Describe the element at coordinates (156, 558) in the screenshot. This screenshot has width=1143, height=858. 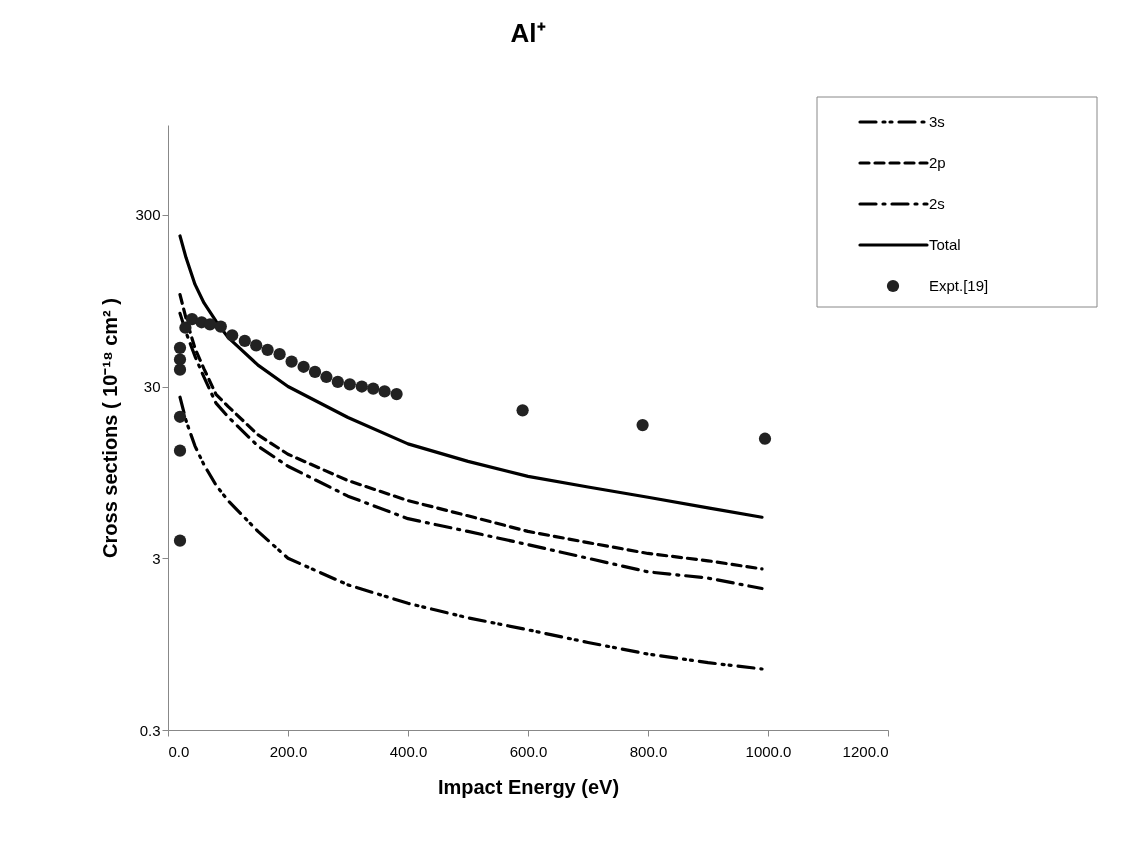
I see `y-tick-label: 3` at that location.